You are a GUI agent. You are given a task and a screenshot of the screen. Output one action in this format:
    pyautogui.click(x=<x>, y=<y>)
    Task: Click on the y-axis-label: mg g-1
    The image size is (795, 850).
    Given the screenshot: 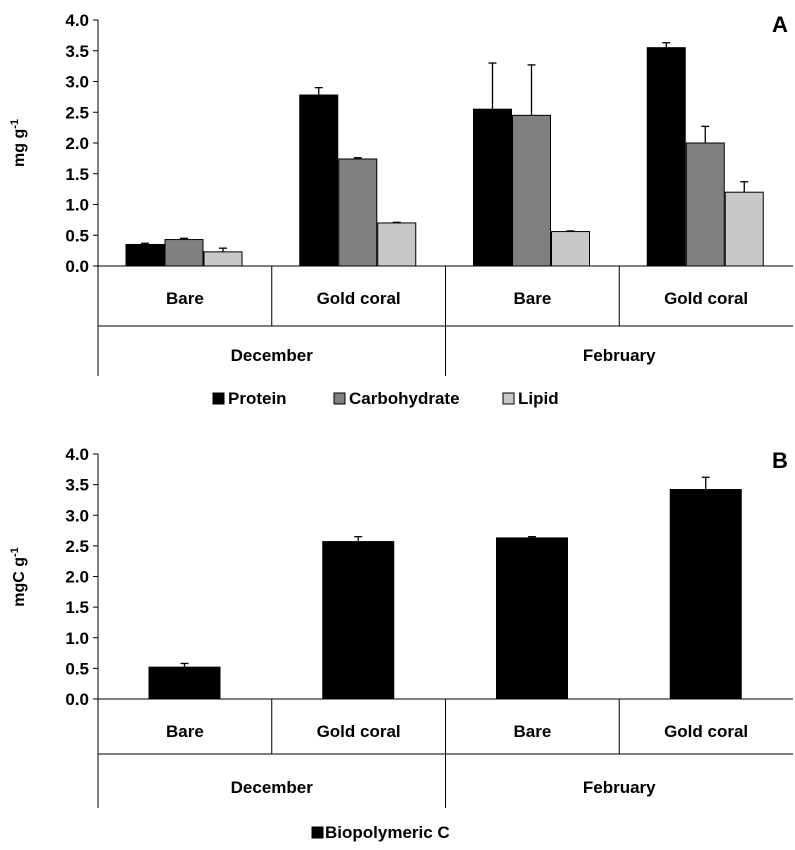 What is the action you would take?
    pyautogui.click(x=18, y=143)
    